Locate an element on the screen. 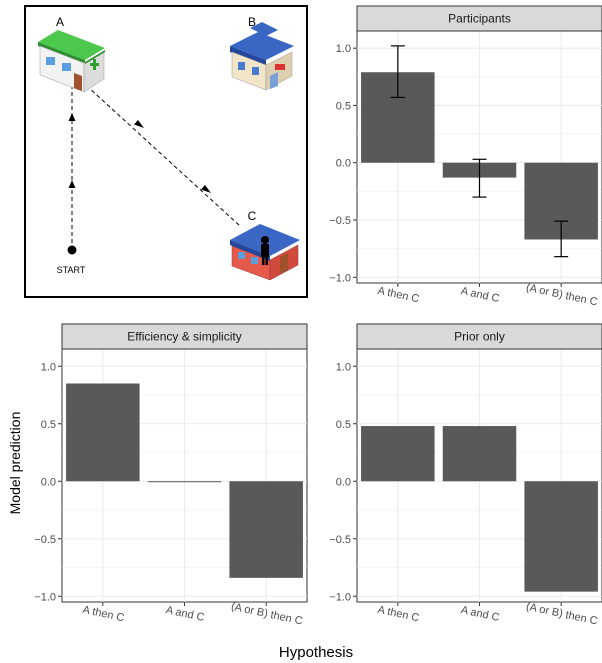 The image size is (602, 663). panel-title: Participants is located at coordinates (479, 19).